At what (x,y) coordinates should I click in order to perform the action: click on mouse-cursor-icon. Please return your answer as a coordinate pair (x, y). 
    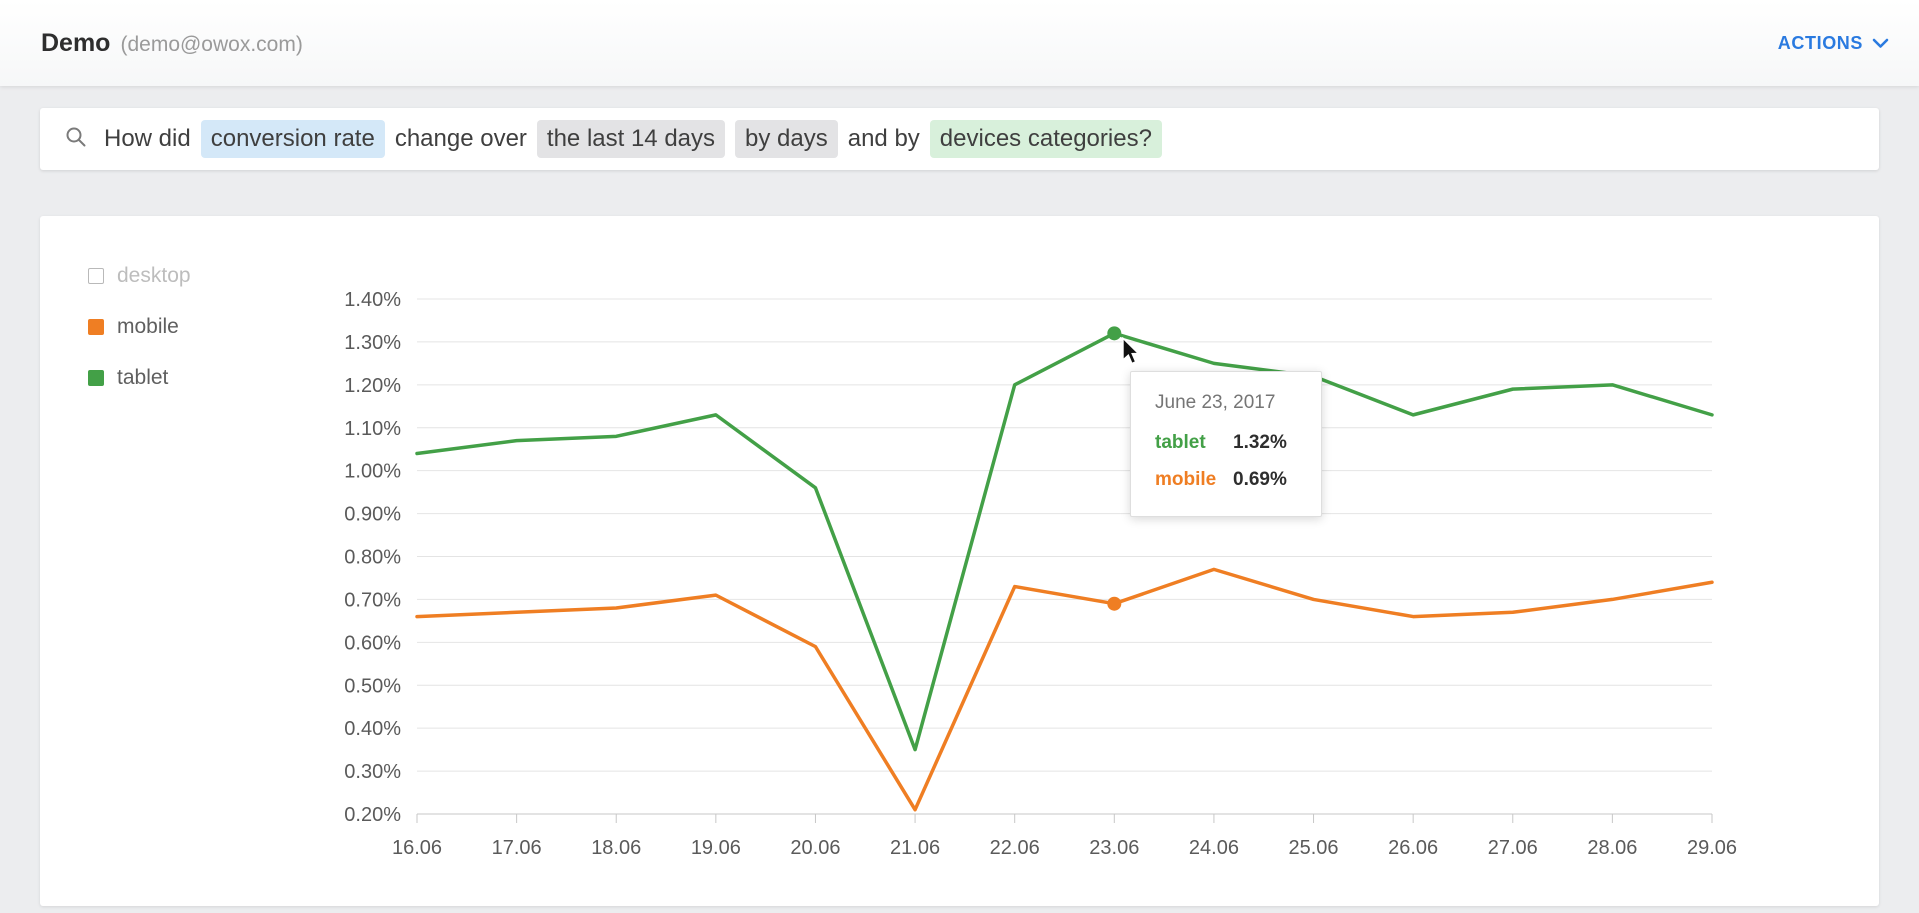
    Looking at the image, I should click on (1130, 353).